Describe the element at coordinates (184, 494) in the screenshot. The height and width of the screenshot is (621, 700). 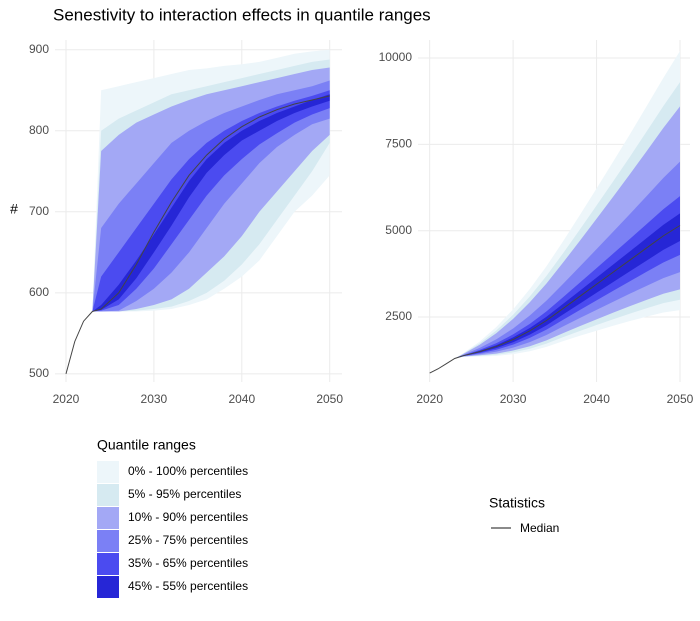
I see `legend-label: 5% - 95% percentiles` at that location.